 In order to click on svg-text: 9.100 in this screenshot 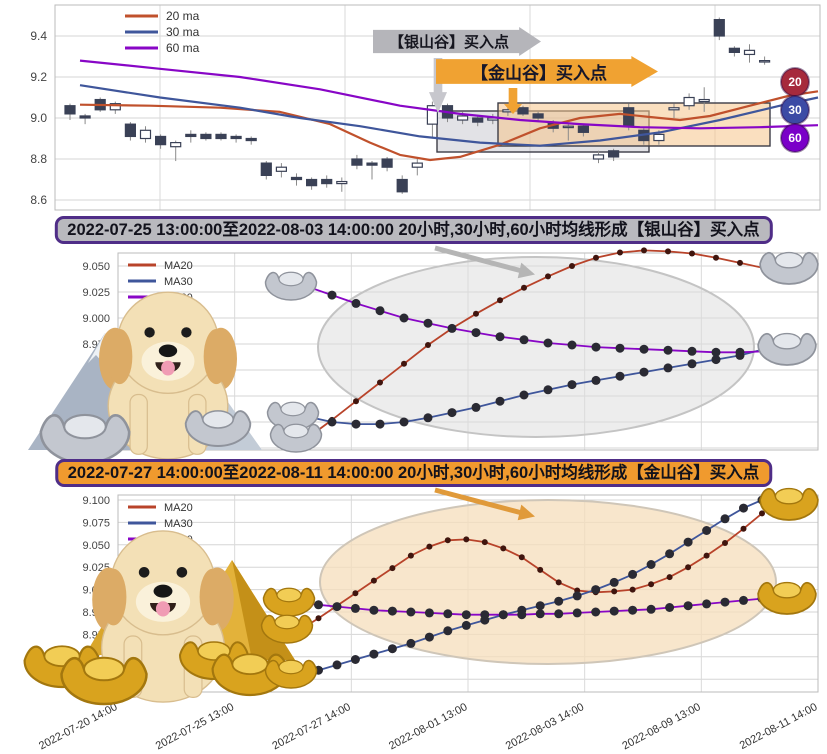, I will do `click(96, 501)`.